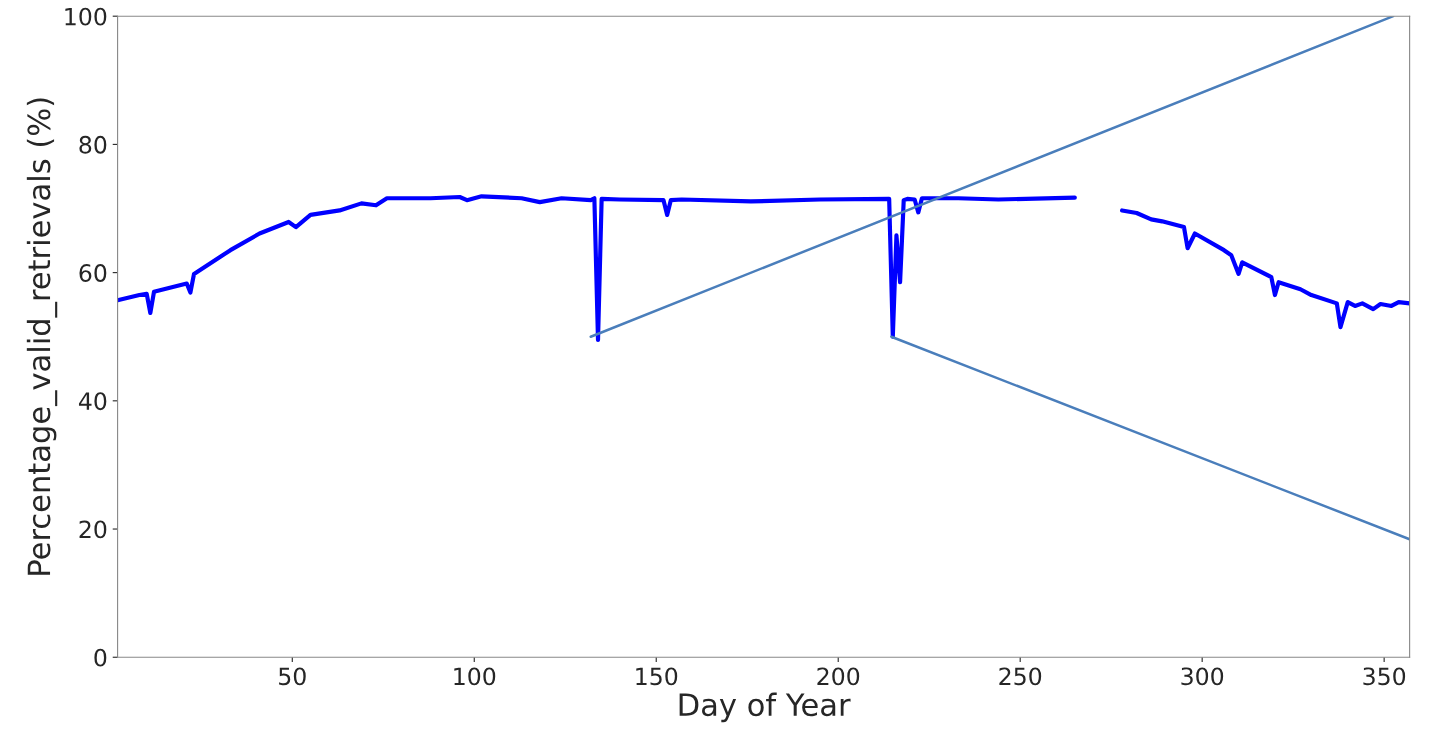 This screenshot has width=1434, height=736. What do you see at coordinates (1202, 676) in the screenshot?
I see `x-tick-label: 300` at bounding box center [1202, 676].